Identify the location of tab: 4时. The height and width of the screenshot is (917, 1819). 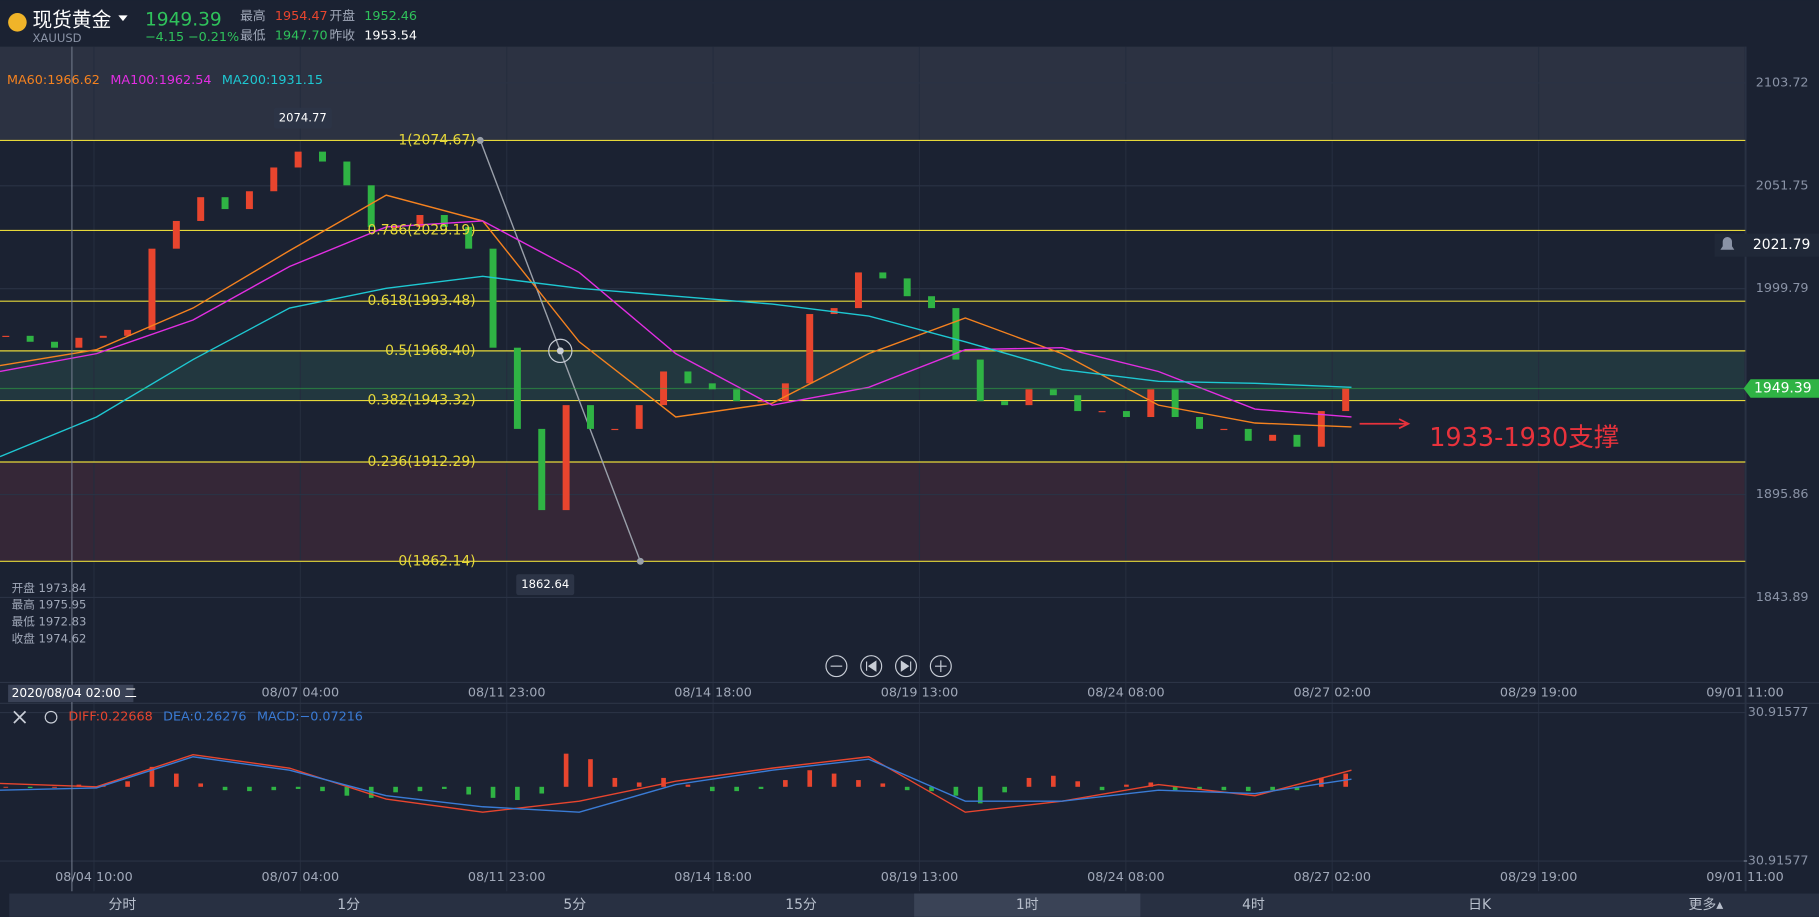
(1253, 905).